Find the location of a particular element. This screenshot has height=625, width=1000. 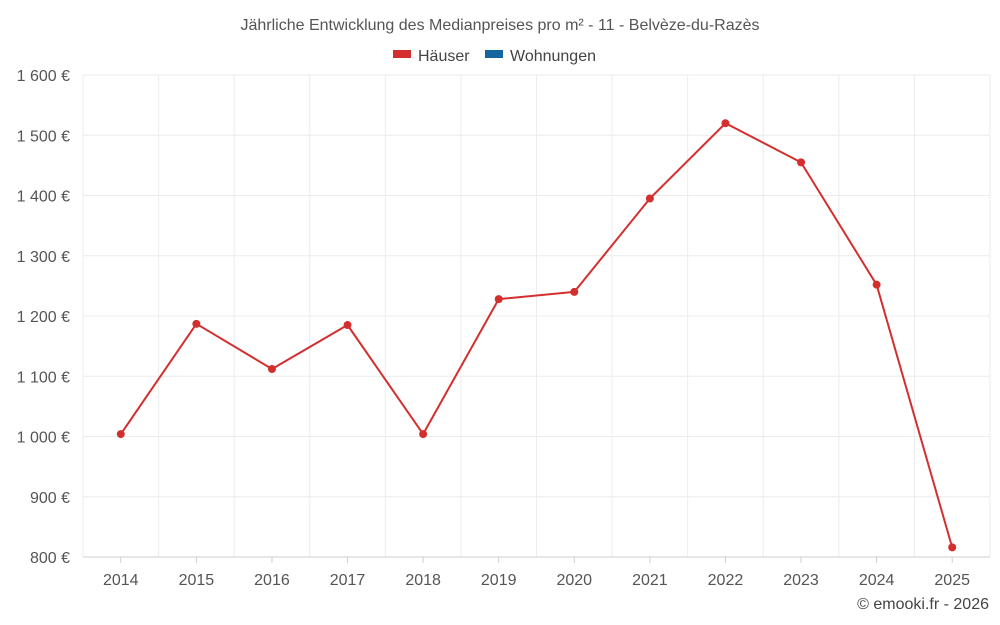

x-tick-label: 2021 is located at coordinates (650, 580).